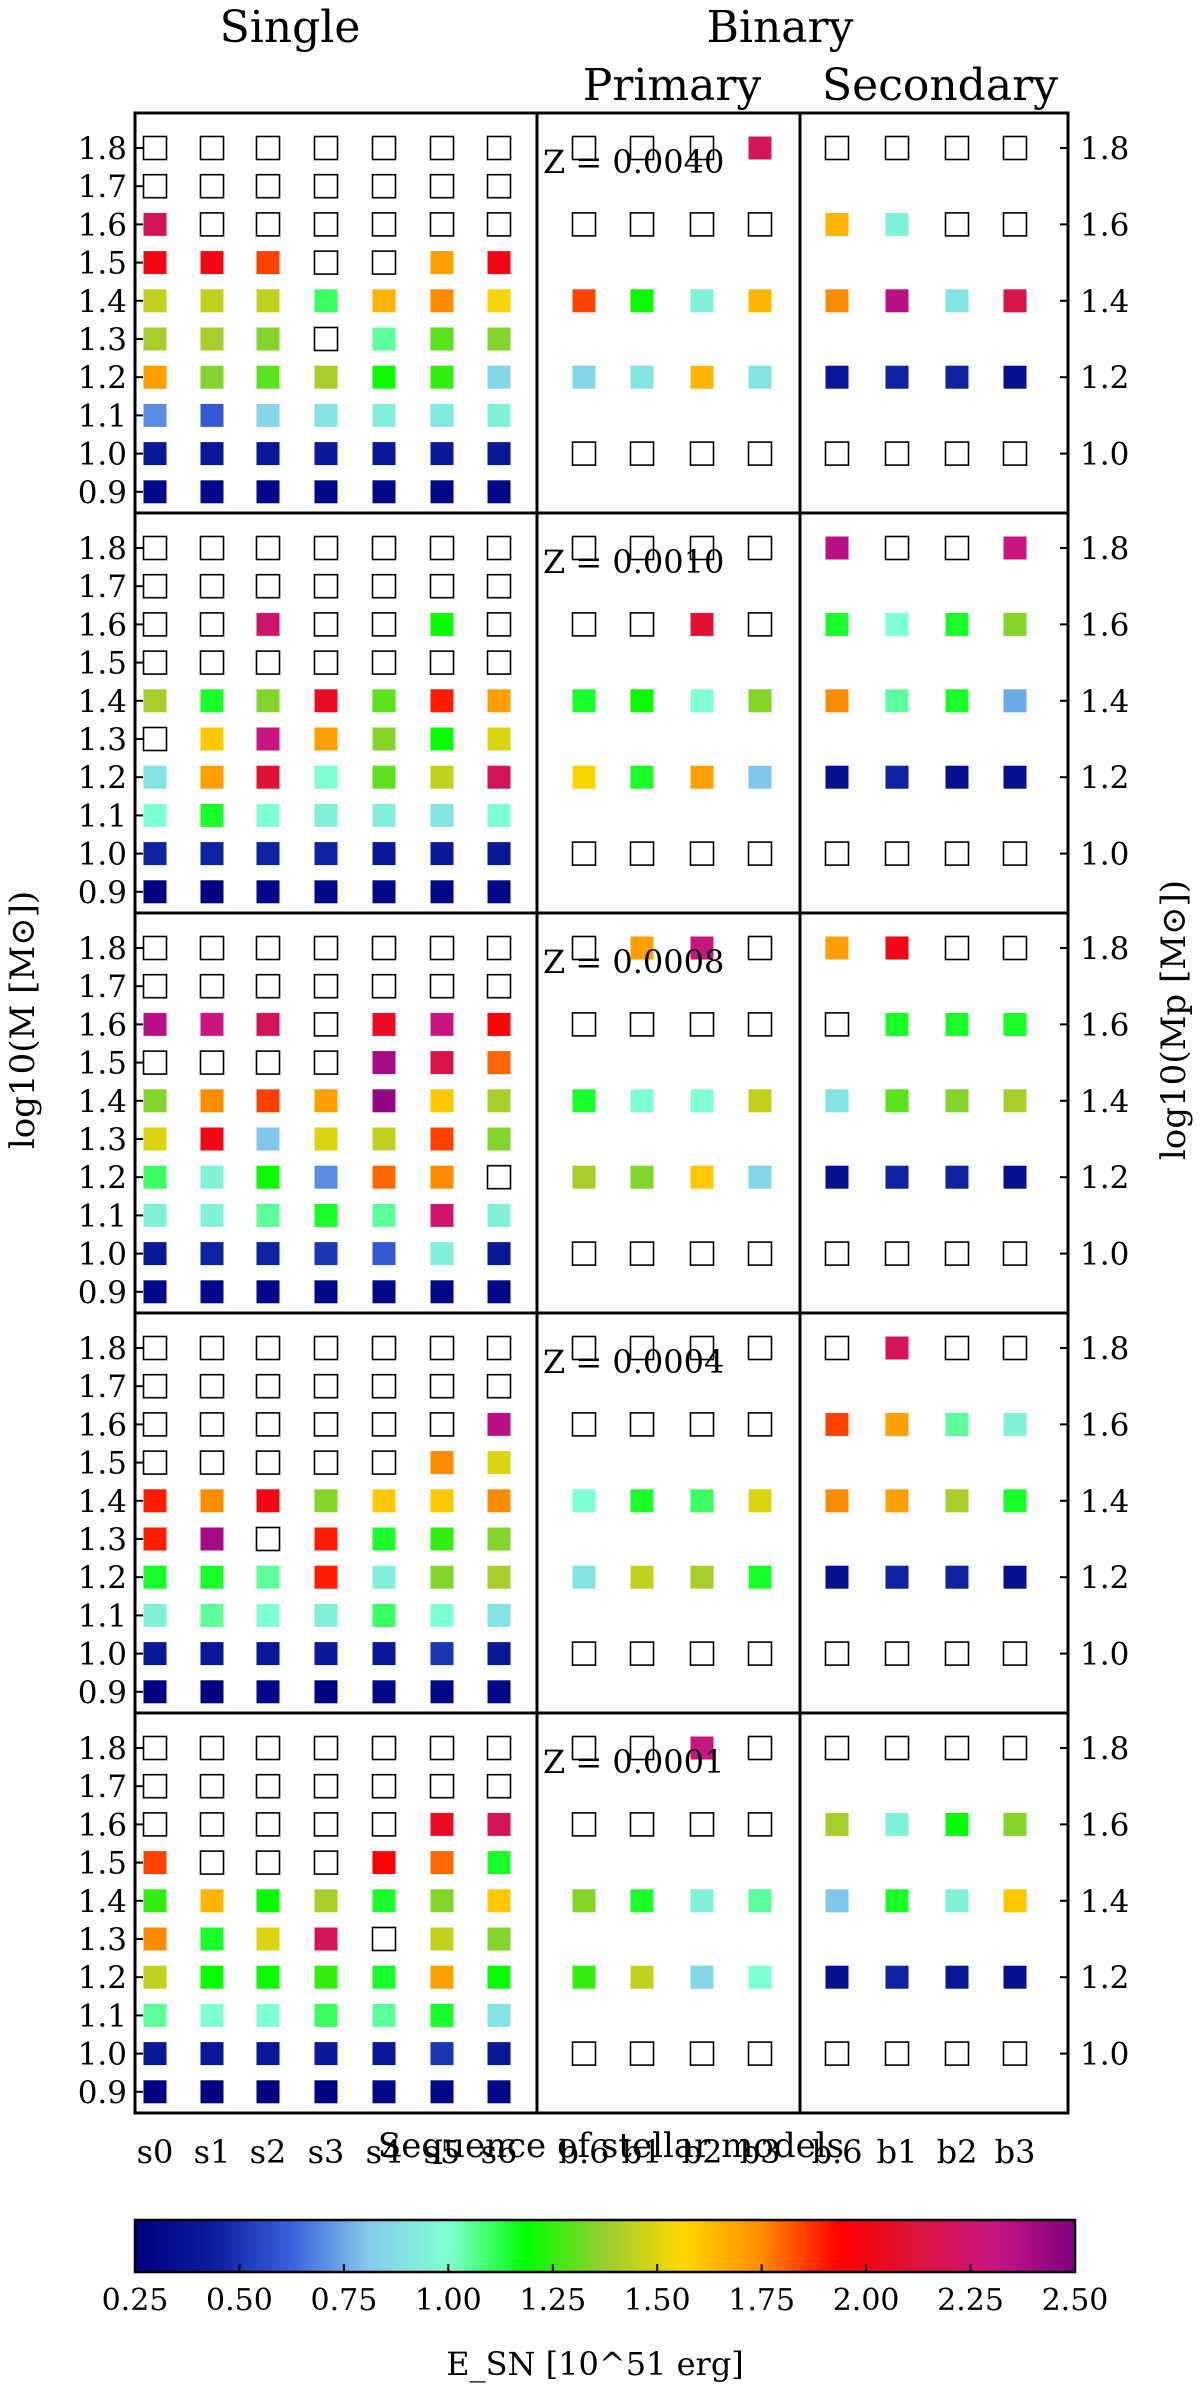  What do you see at coordinates (102, 1978) in the screenshot?
I see `left-tick-label: 1.2` at bounding box center [102, 1978].